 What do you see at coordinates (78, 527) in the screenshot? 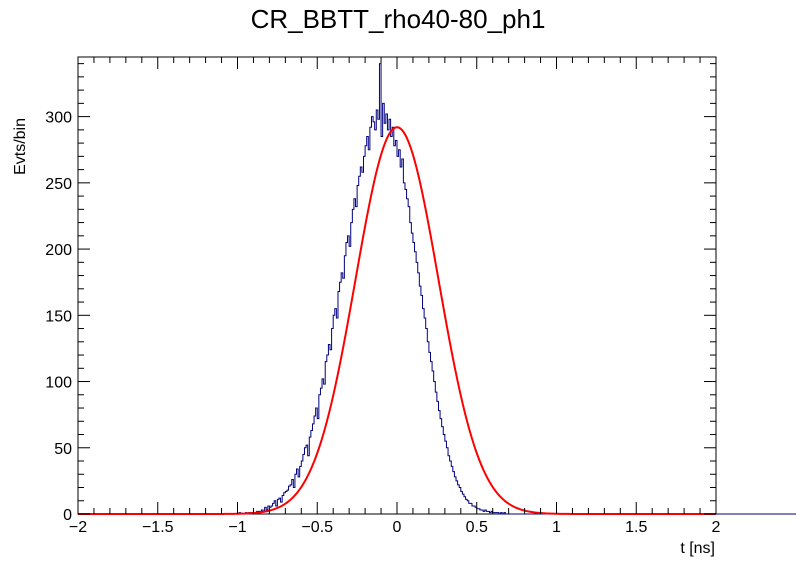
I see `x-tick-label: −2` at bounding box center [78, 527].